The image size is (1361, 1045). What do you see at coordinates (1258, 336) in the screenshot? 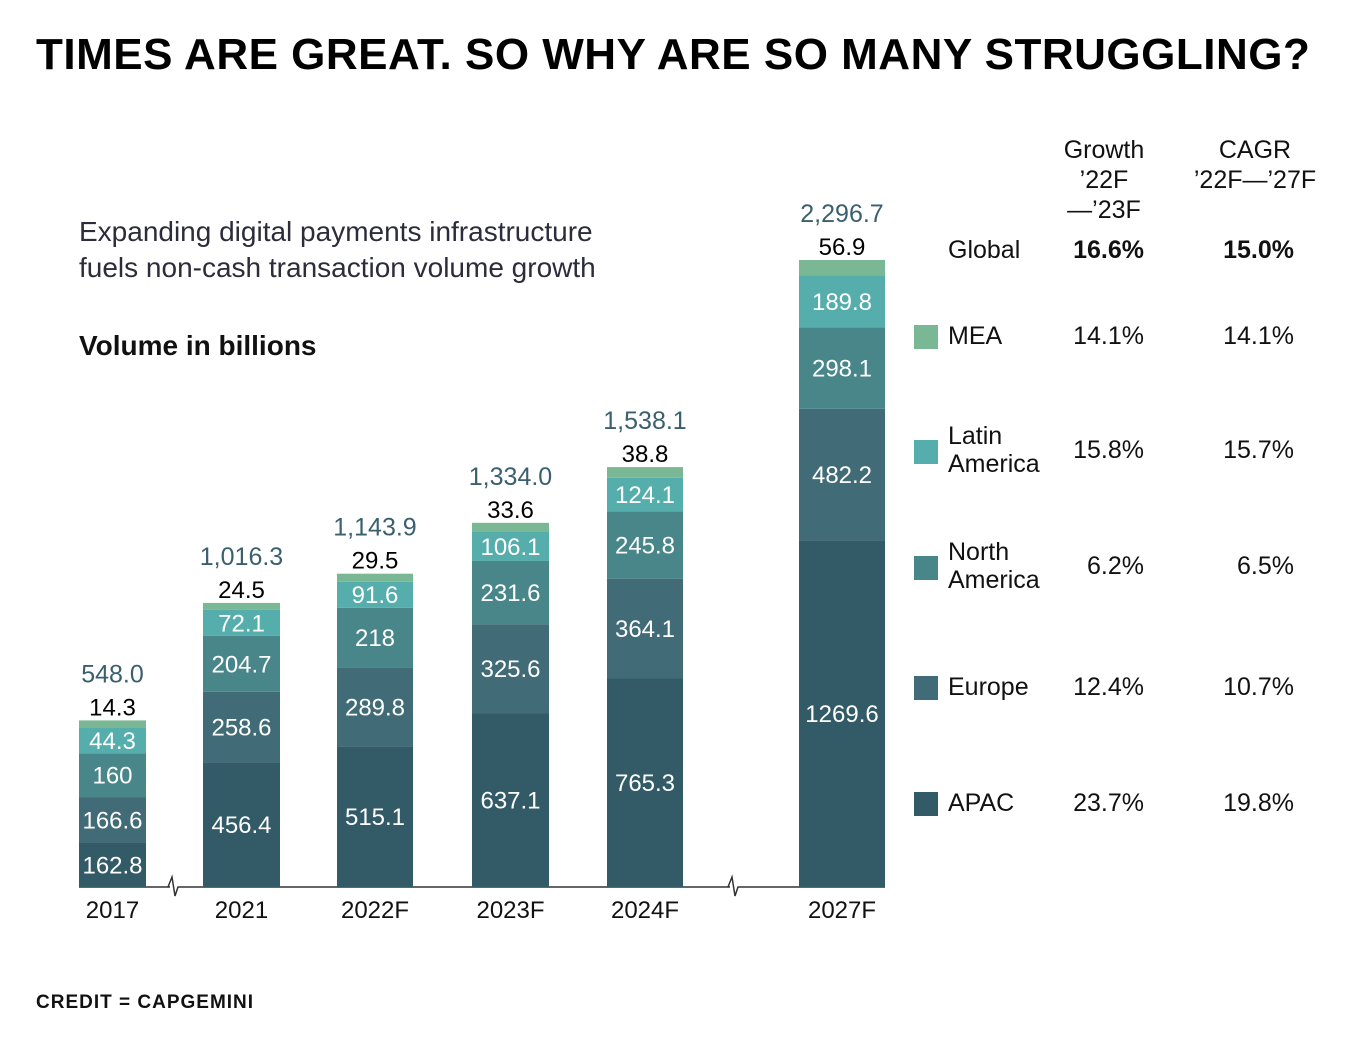
I see `cagr-value: 14.1%` at bounding box center [1258, 336].